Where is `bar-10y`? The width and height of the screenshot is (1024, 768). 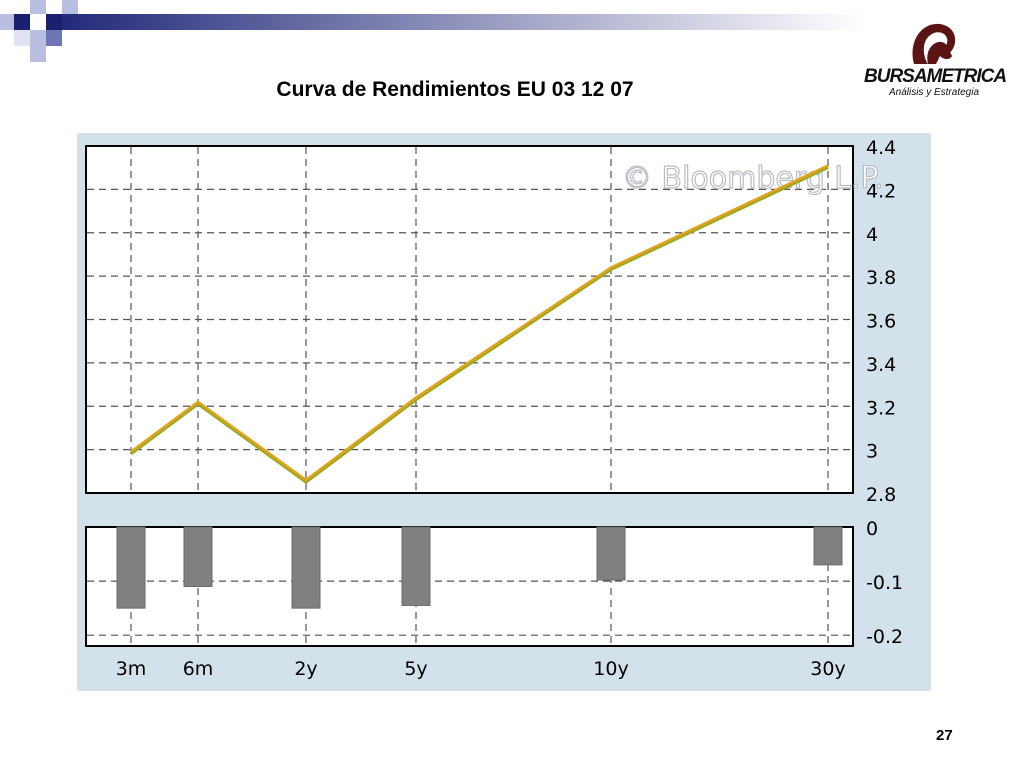
bar-10y is located at coordinates (611, 553).